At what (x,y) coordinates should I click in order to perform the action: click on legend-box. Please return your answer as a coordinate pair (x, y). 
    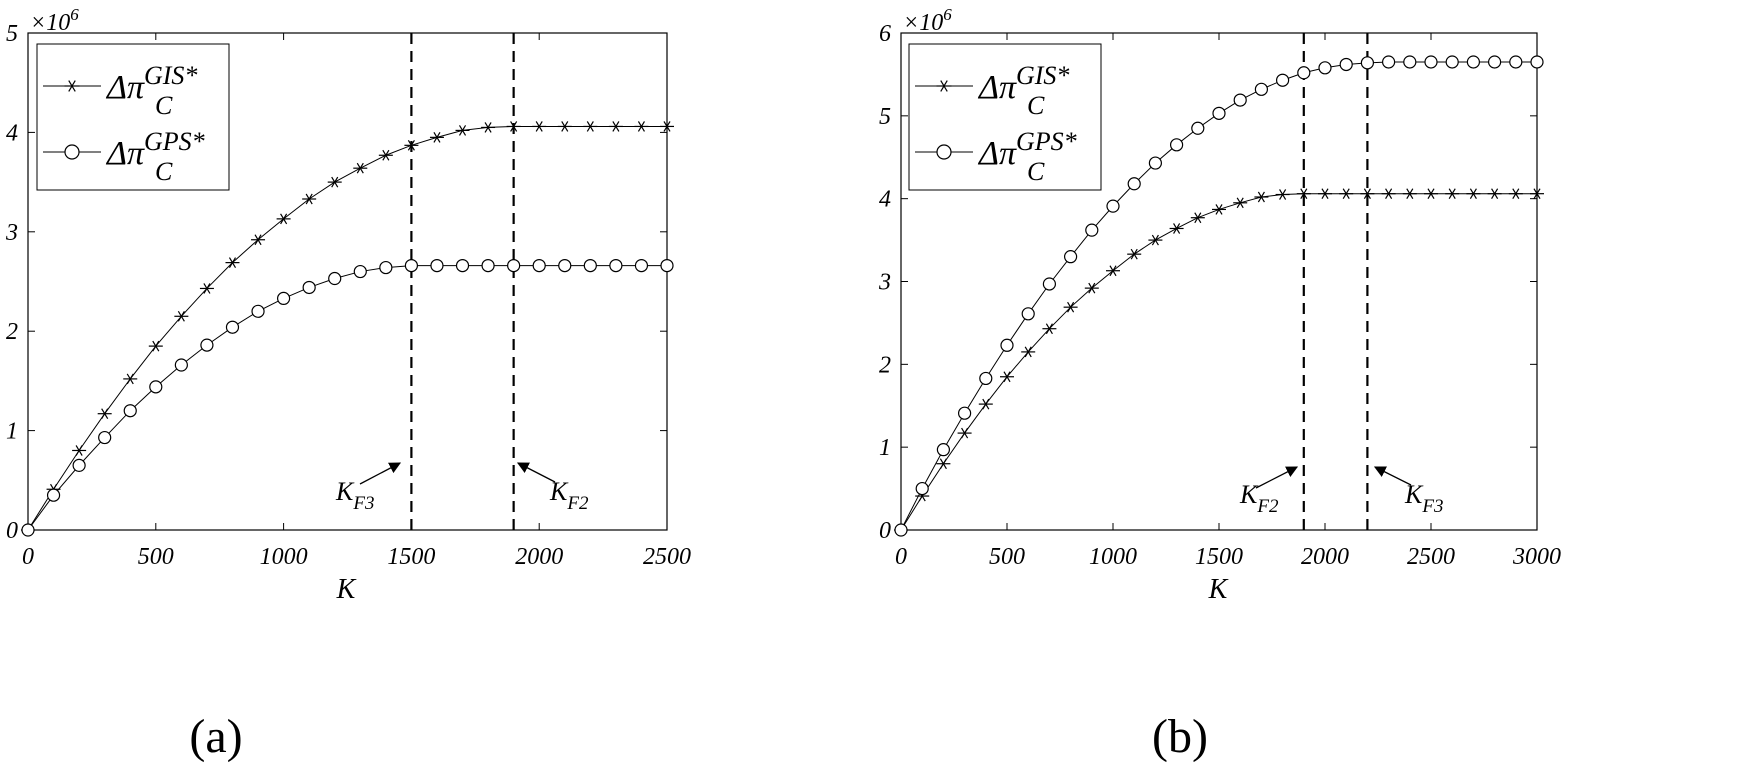
    Looking at the image, I should click on (133, 117).